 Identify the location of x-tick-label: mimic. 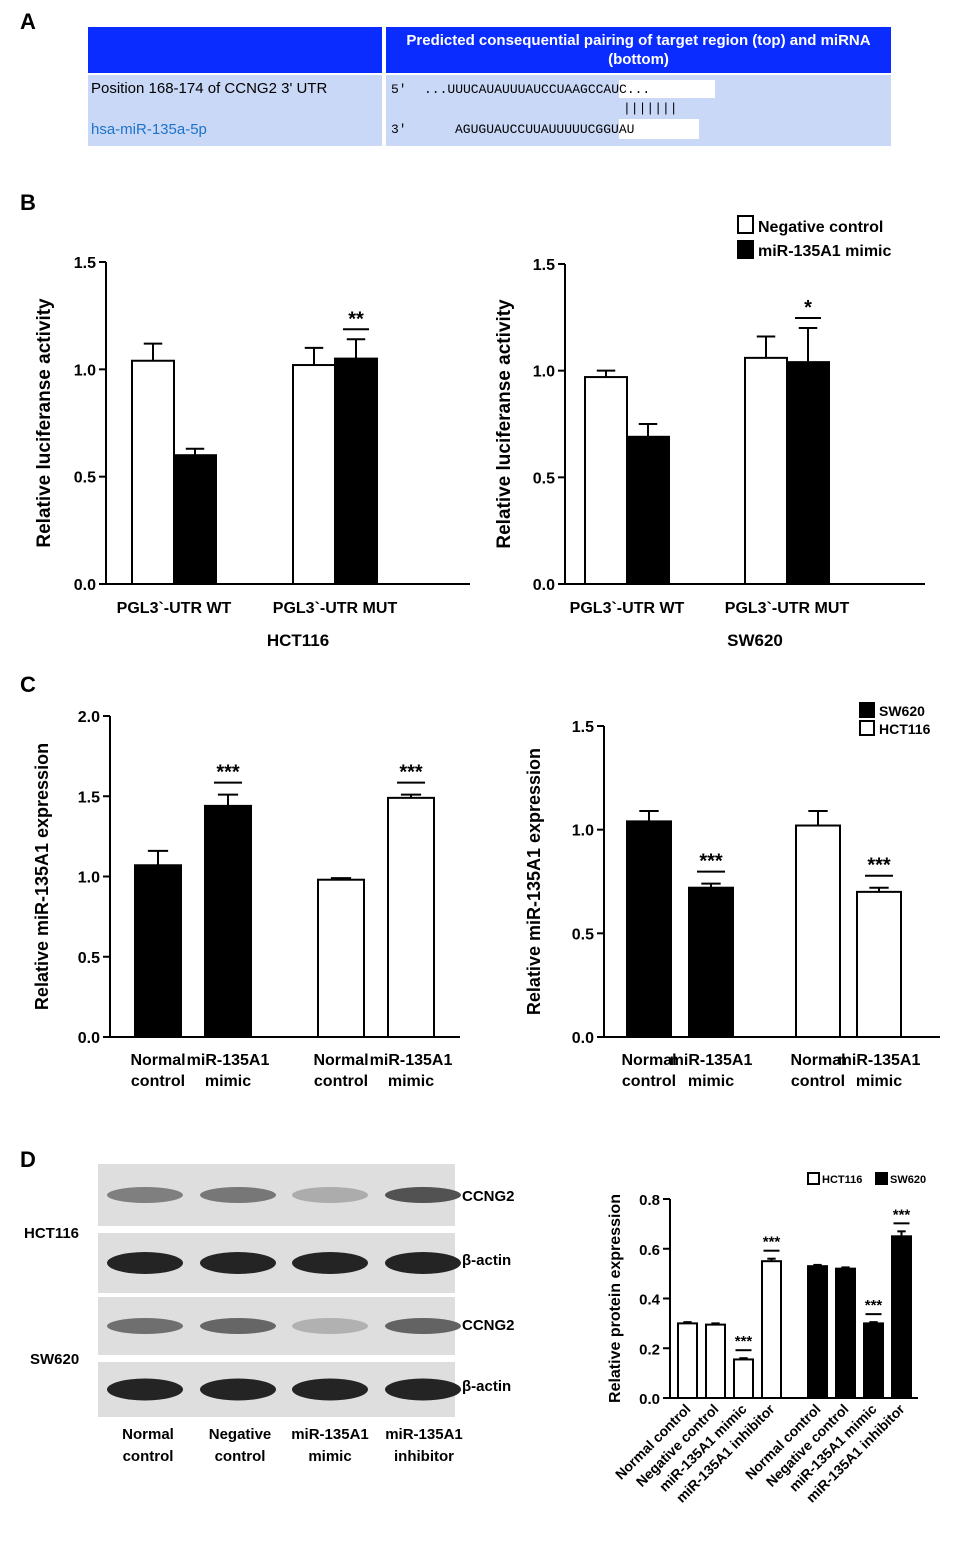
(411, 1081).